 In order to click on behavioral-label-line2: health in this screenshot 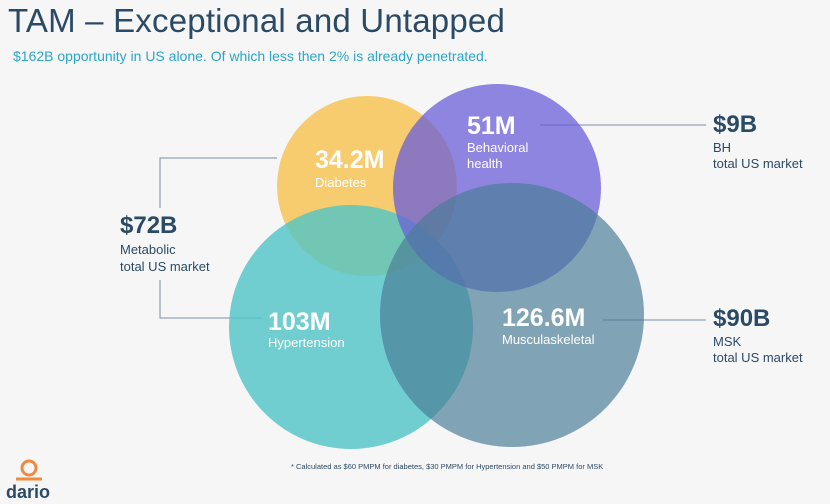, I will do `click(485, 163)`.